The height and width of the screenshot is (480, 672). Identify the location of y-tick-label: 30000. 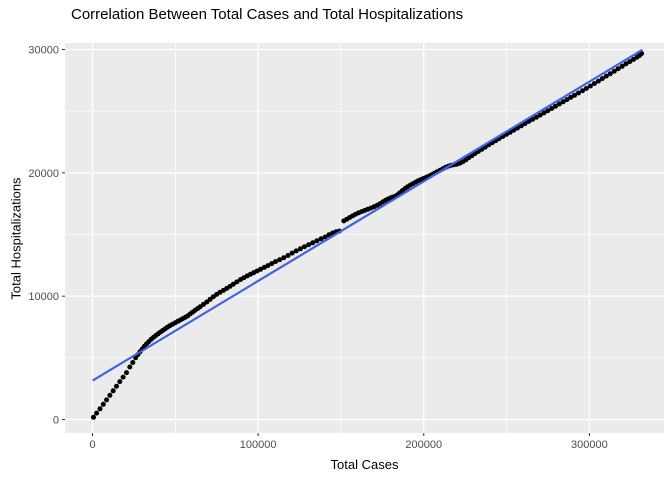
(43, 51).